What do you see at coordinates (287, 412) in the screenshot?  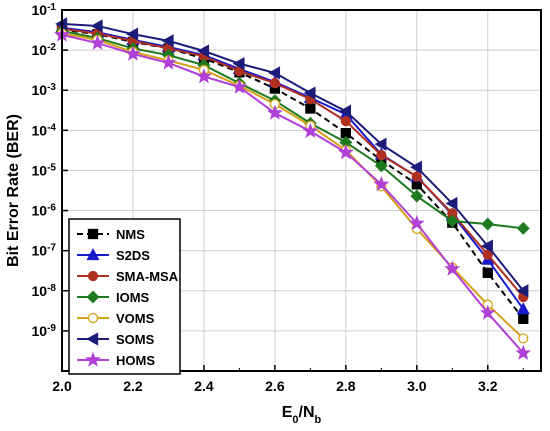 I see `x-axis-title-main: E` at bounding box center [287, 412].